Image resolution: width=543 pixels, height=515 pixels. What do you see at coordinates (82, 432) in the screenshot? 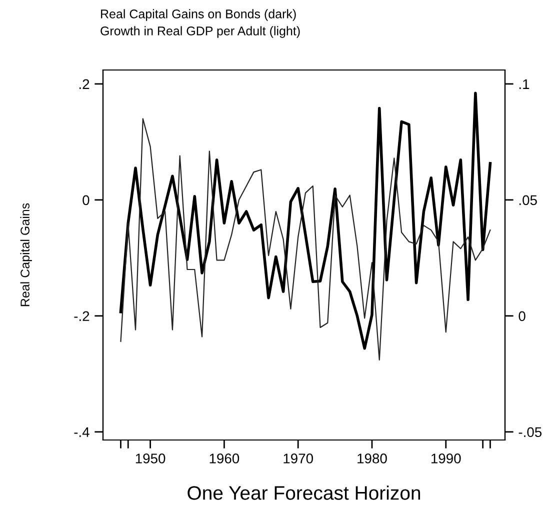
I see `y-tick-label: -.4` at bounding box center [82, 432].